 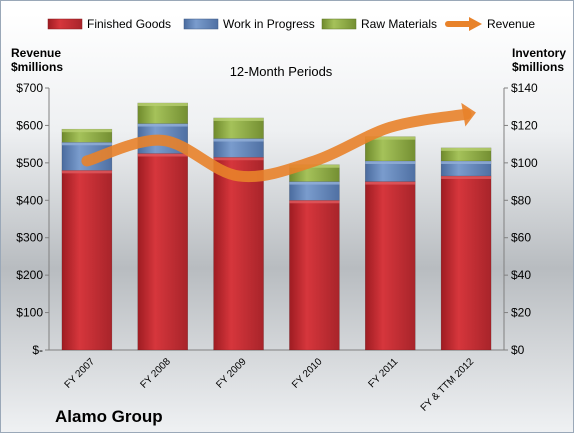 What do you see at coordinates (269, 24) in the screenshot?
I see `legend-label-work-in-progress: Work in Progress` at bounding box center [269, 24].